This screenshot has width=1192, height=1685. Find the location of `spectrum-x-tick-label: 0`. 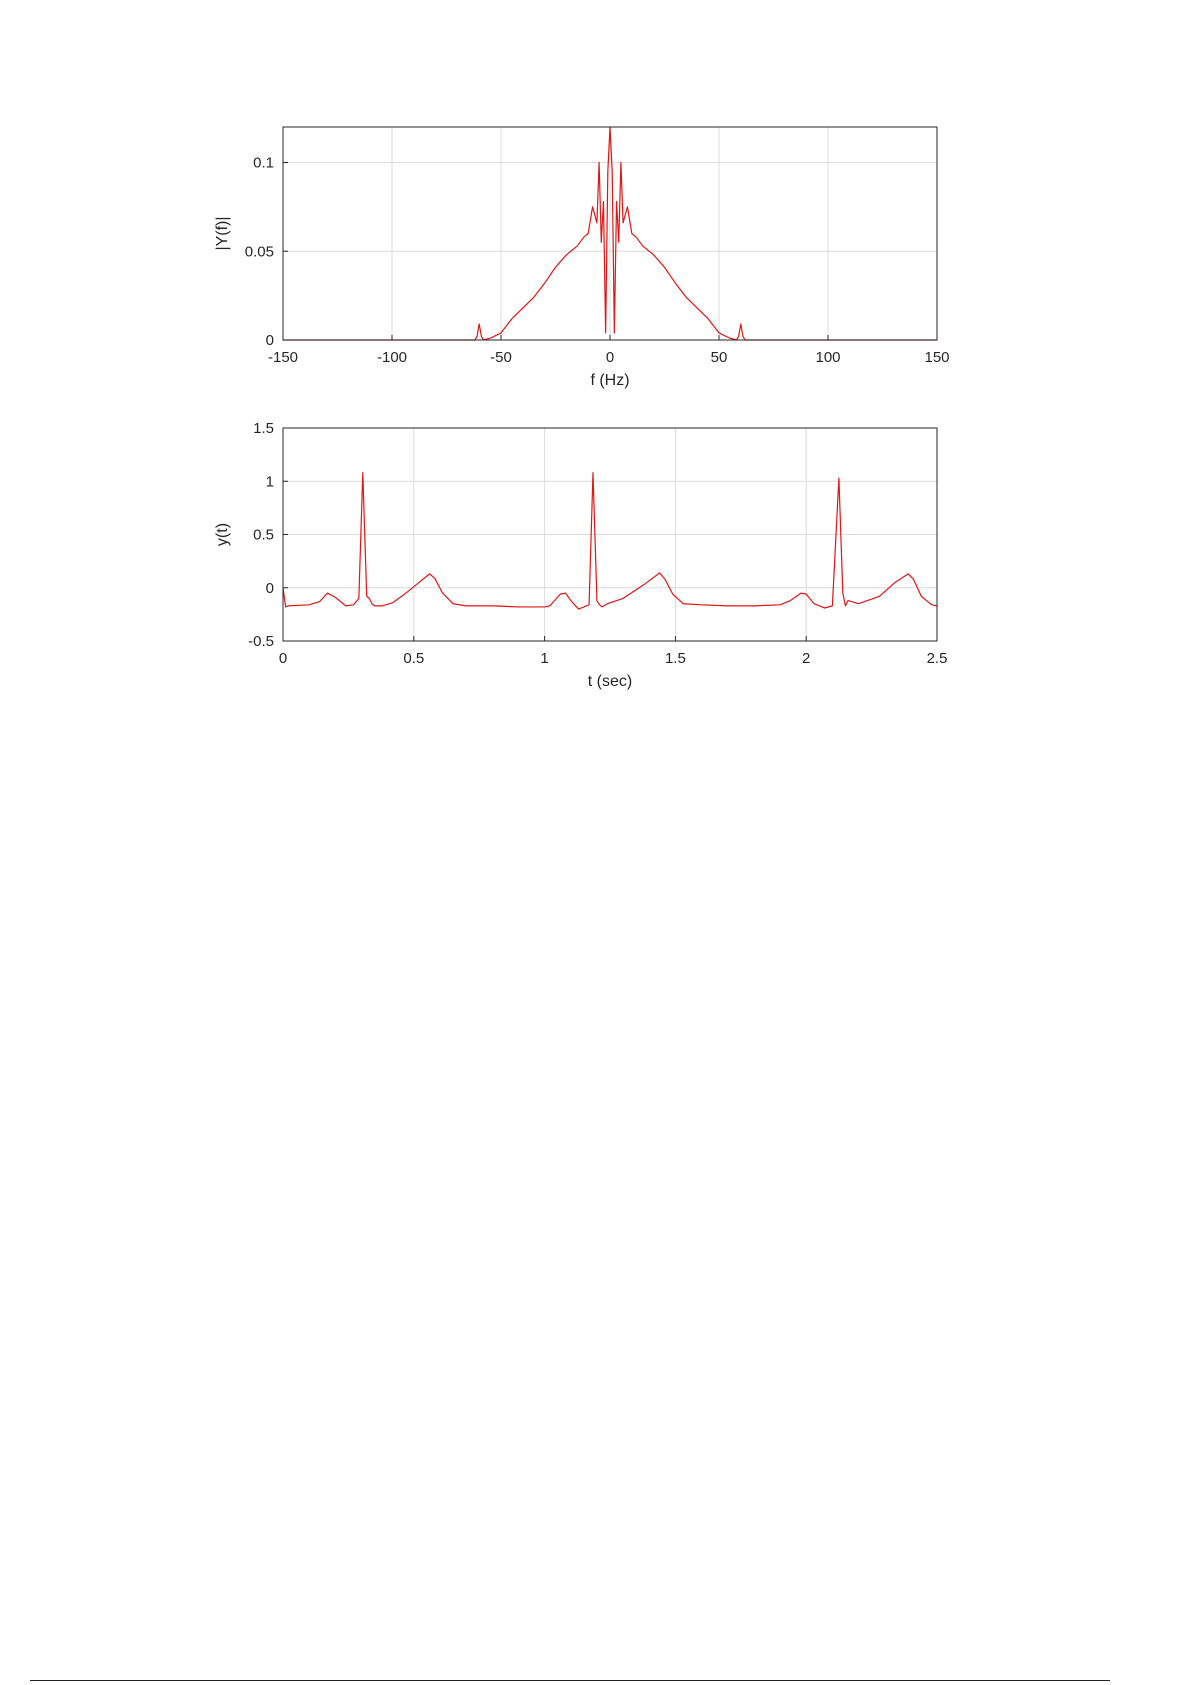

spectrum-x-tick-label: 0 is located at coordinates (610, 357).